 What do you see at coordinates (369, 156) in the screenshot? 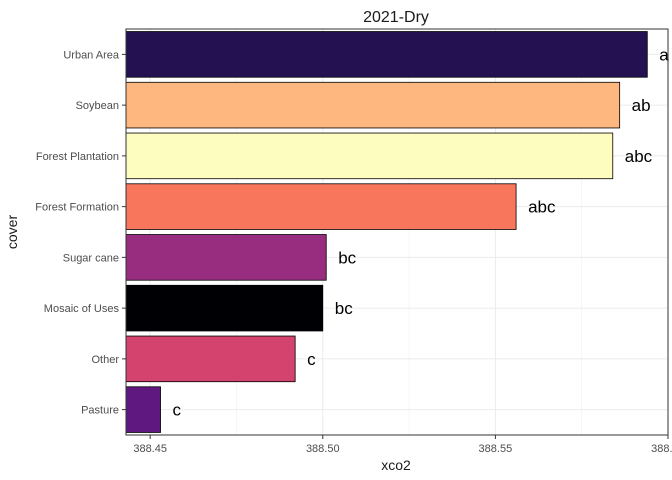
I see `bar-forest-plantation` at bounding box center [369, 156].